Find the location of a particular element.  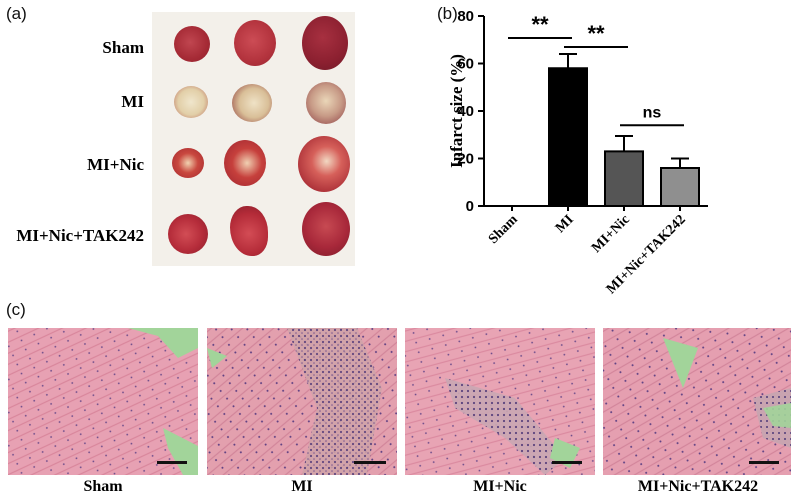

row-label-sham: Sham is located at coordinates (123, 47).